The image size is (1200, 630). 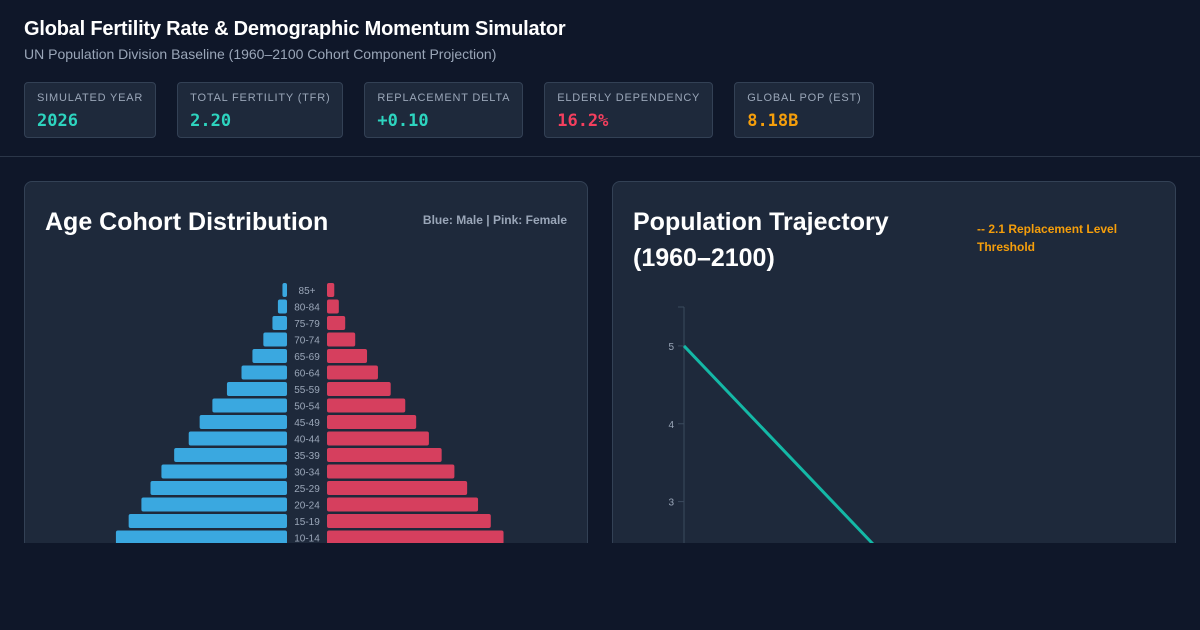 I want to click on age-label: 40-44, so click(x=307, y=440).